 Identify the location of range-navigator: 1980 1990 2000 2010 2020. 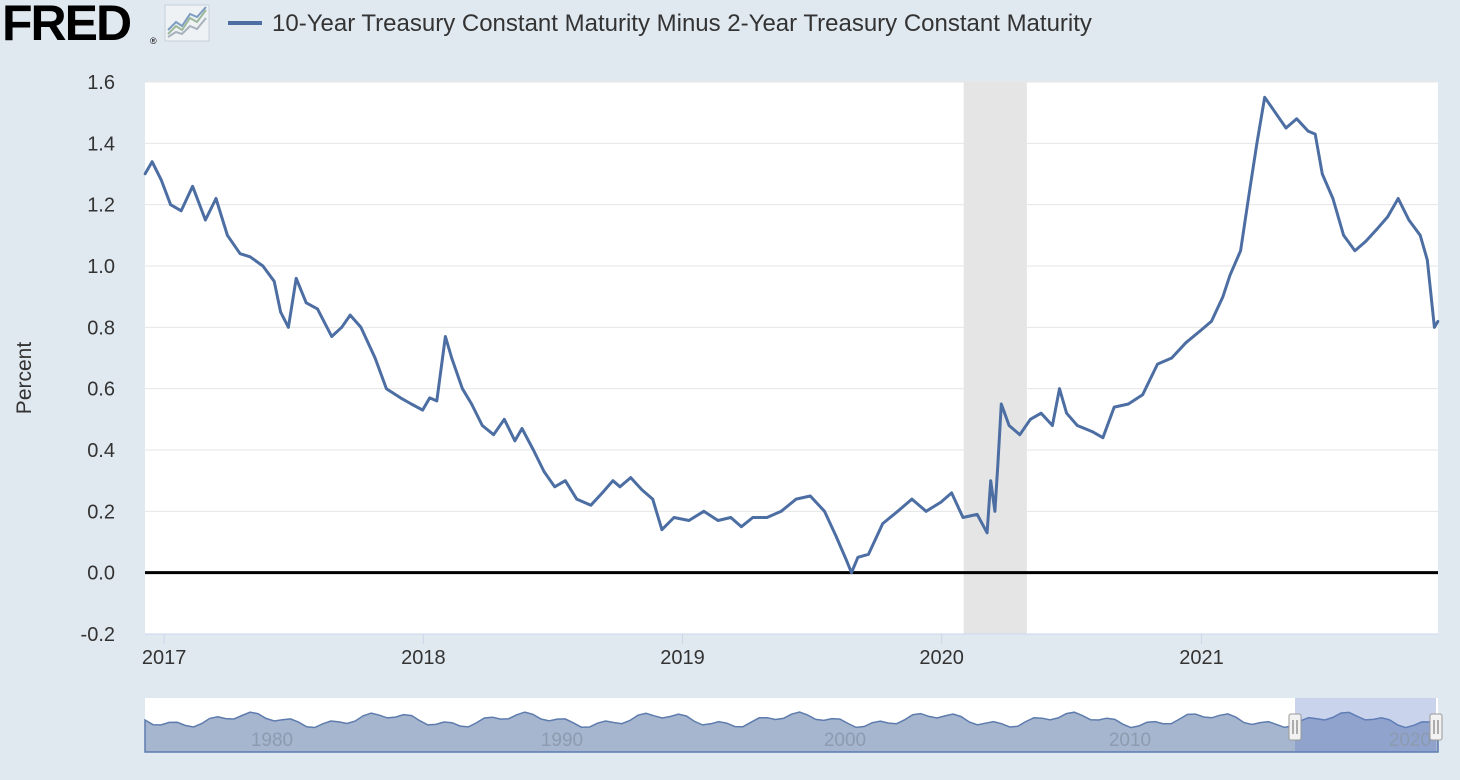
(730, 730).